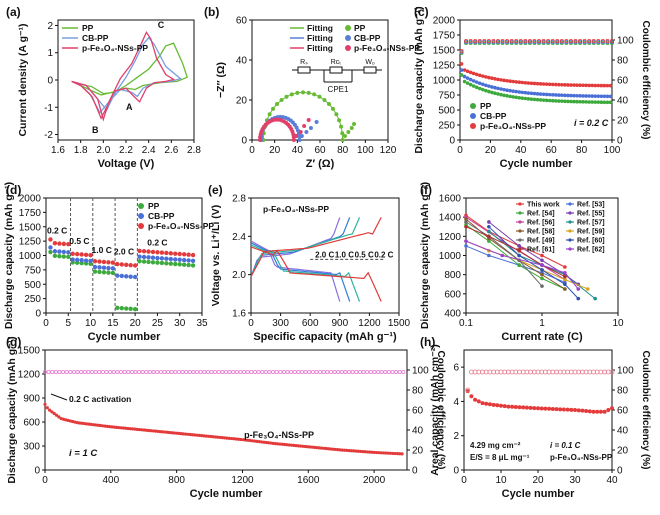 Image resolution: width=660 pixels, height=515 pixels. I want to click on y-axis-label: Discharge capacity (mAh g⁻¹), so click(12, 409).